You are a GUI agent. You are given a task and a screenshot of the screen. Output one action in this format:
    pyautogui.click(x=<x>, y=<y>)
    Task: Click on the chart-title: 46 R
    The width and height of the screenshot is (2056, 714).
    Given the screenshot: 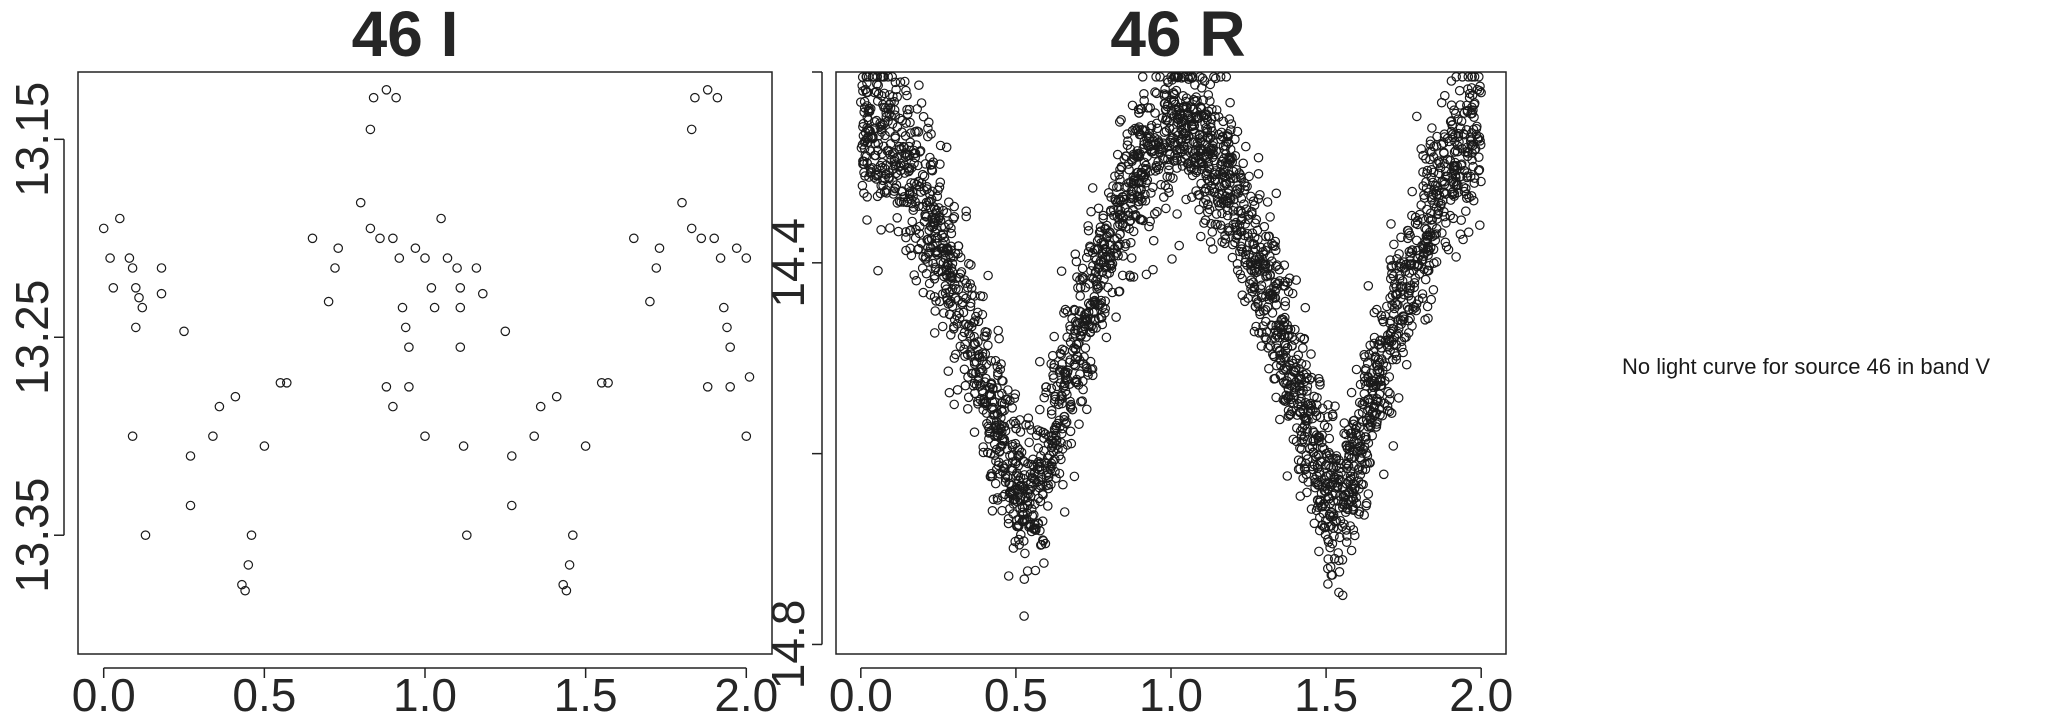 What is the action you would take?
    pyautogui.click(x=1177, y=35)
    